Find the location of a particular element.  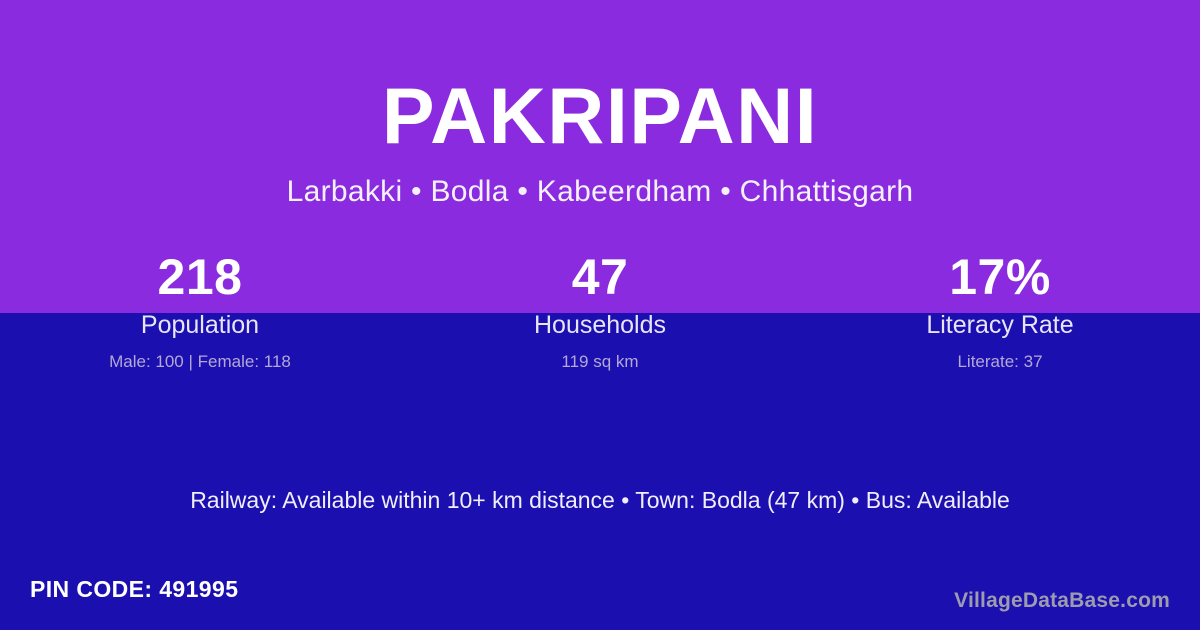

stat-card-literacy-rate: 17% Literacy Rate Literate: 37 is located at coordinates (1000, 310).